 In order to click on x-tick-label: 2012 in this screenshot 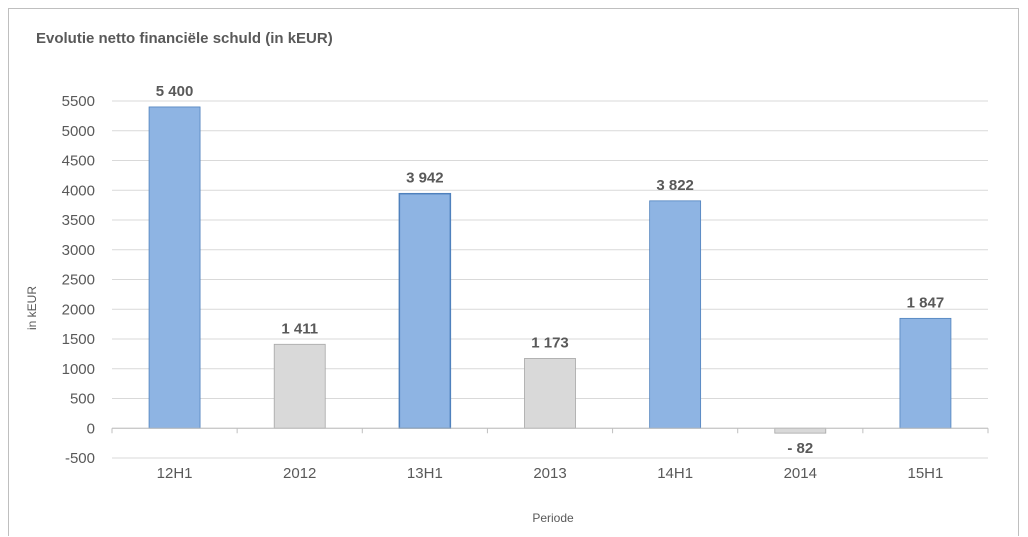, I will do `click(299, 473)`.